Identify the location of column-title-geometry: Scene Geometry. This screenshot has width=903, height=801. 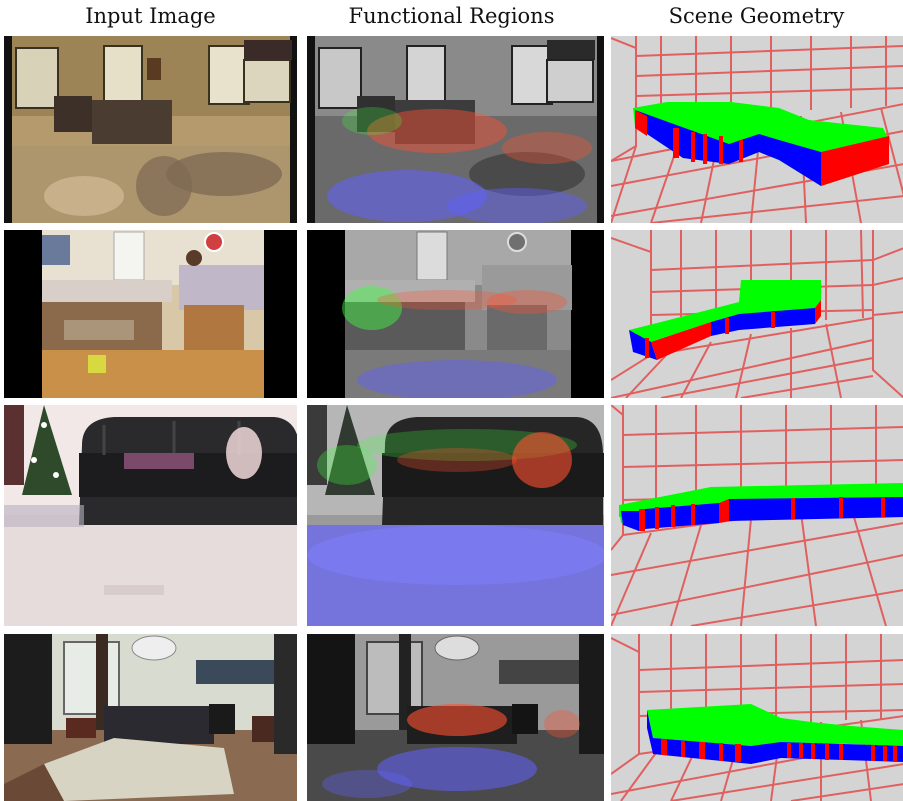
(756, 16).